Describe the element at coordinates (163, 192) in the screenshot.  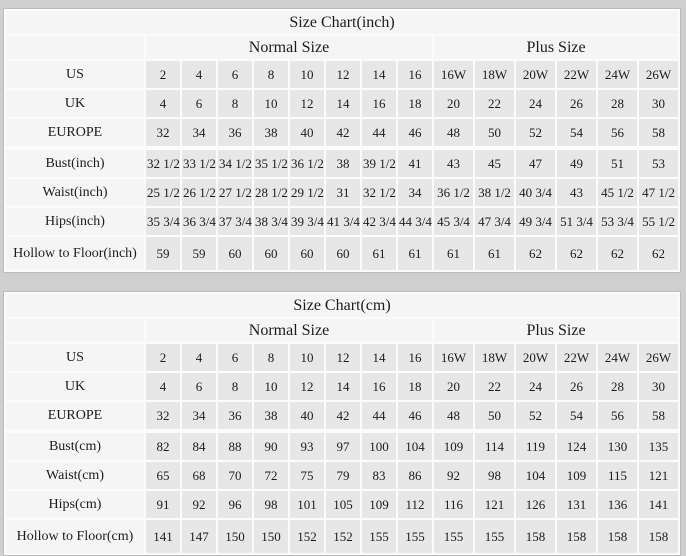
I see `size-value-cell: 25 1/2` at that location.